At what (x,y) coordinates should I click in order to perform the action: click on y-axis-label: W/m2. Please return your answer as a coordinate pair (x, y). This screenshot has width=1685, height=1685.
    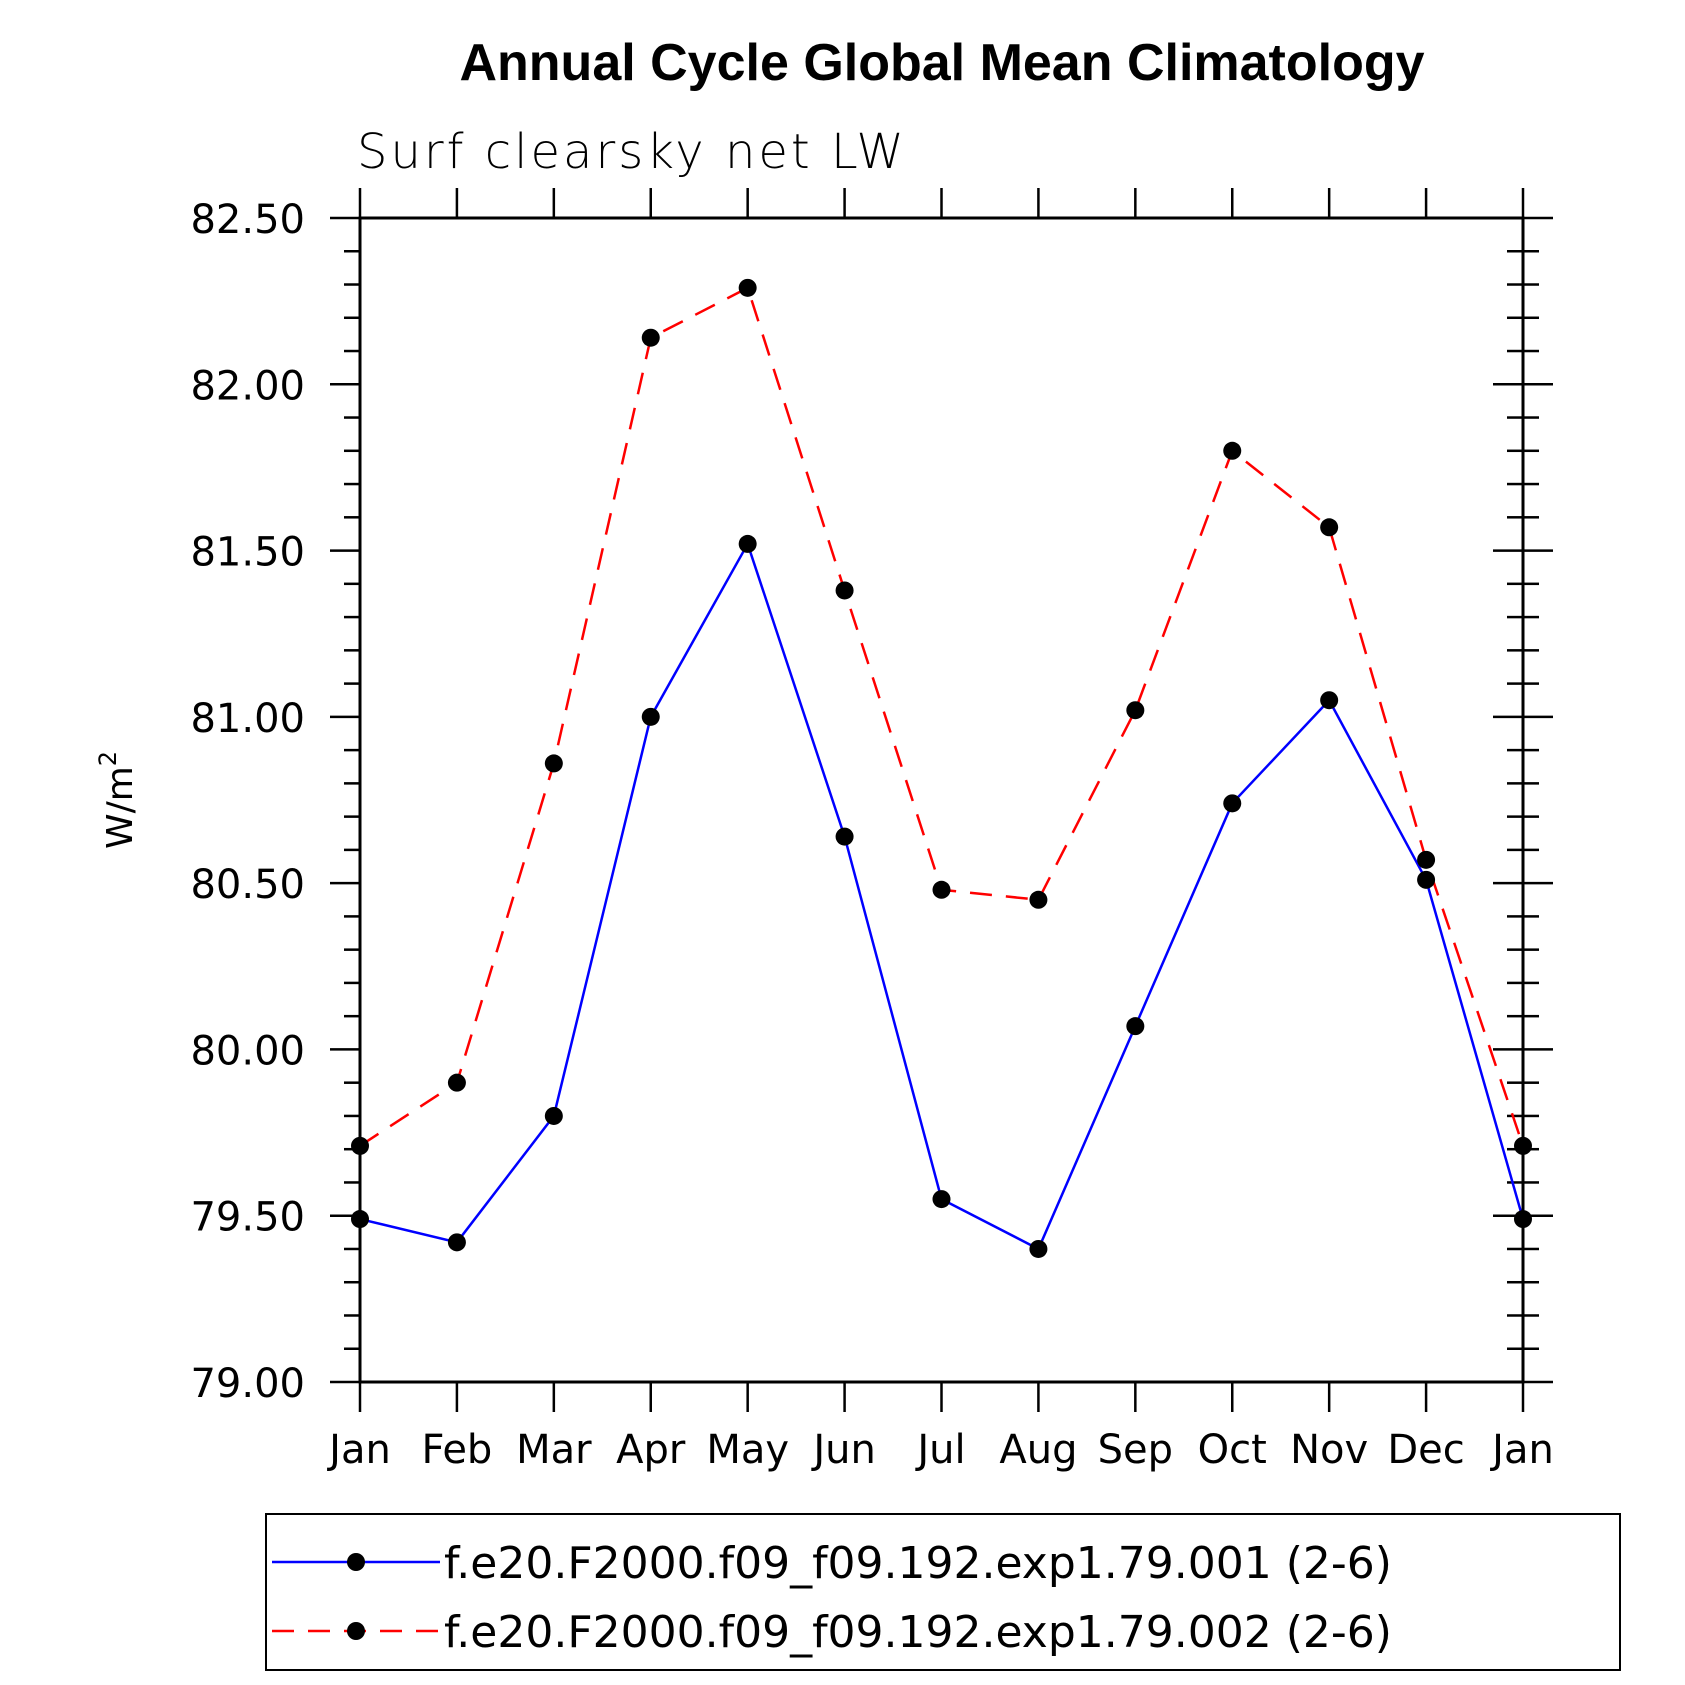
    Looking at the image, I should click on (117, 800).